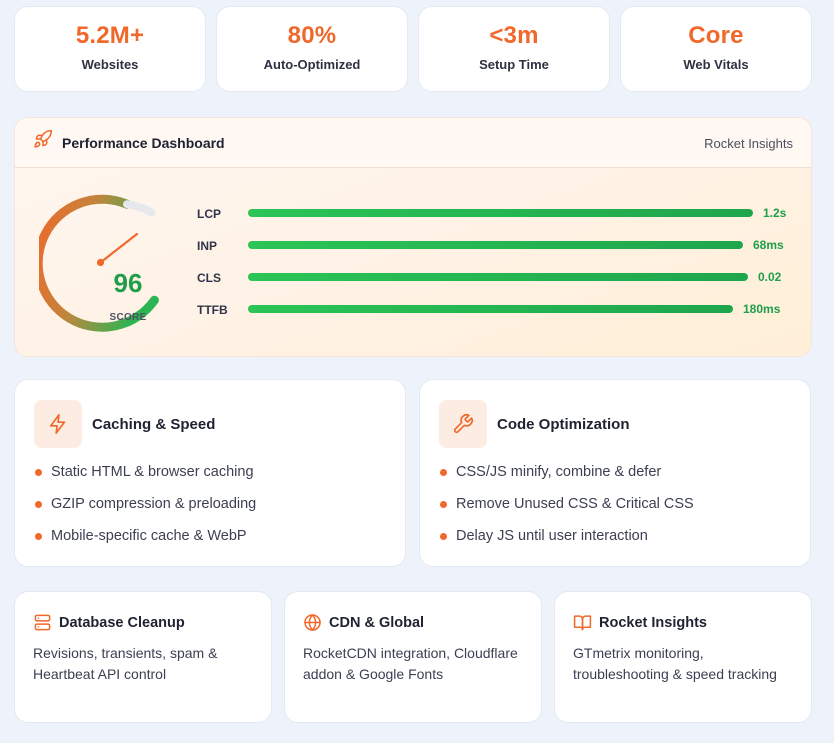 This screenshot has height=743, width=834. I want to click on list-item: Mobile-specific cache & WebP, so click(145, 544).